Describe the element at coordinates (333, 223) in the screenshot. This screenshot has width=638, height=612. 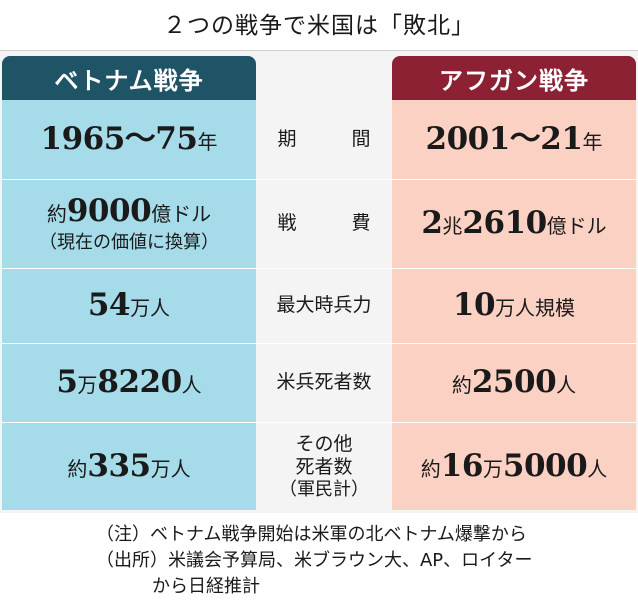
I see `label-cost: 戦 費` at that location.